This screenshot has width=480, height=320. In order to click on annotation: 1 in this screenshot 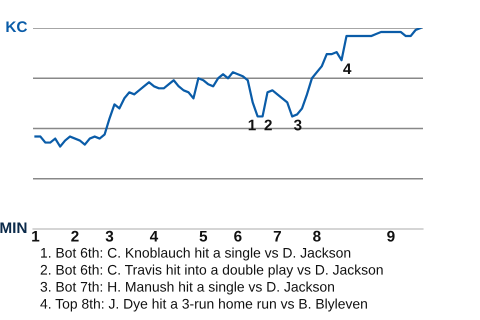, I will do `click(252, 125)`.